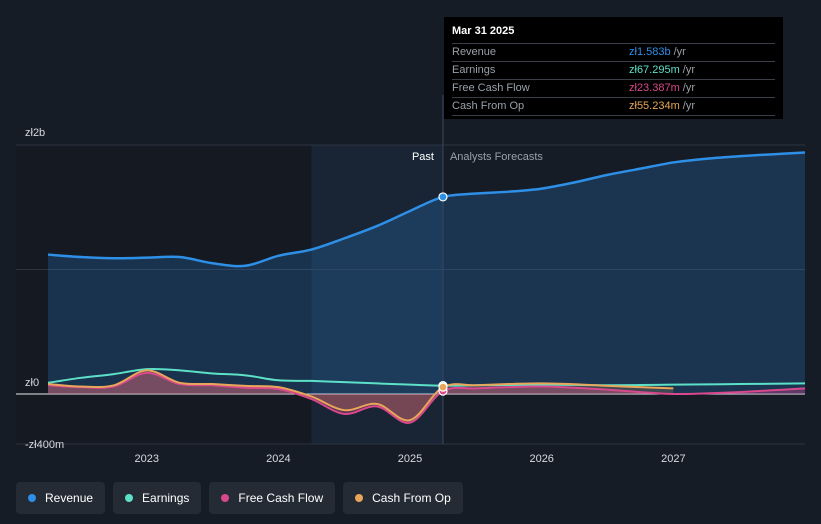  I want to click on tooltip-date: Mar 31 2025, so click(613, 34).